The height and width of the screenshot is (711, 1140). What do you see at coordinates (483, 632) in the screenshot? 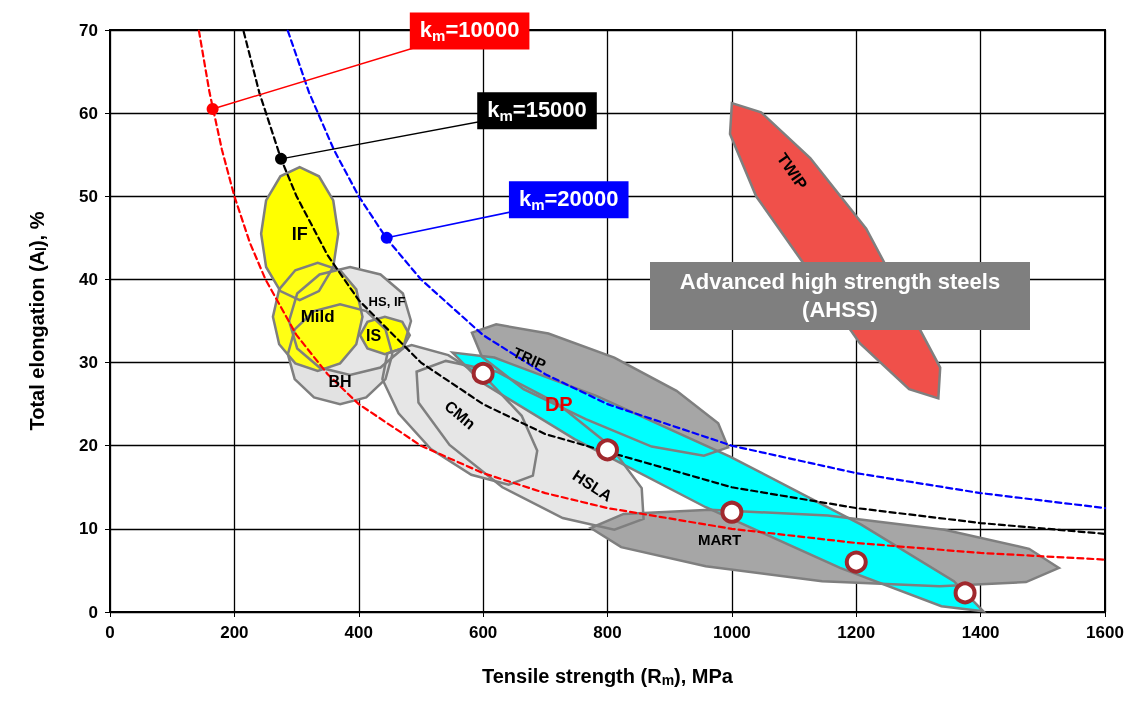
I see `x-tick-label: 600` at bounding box center [483, 632].